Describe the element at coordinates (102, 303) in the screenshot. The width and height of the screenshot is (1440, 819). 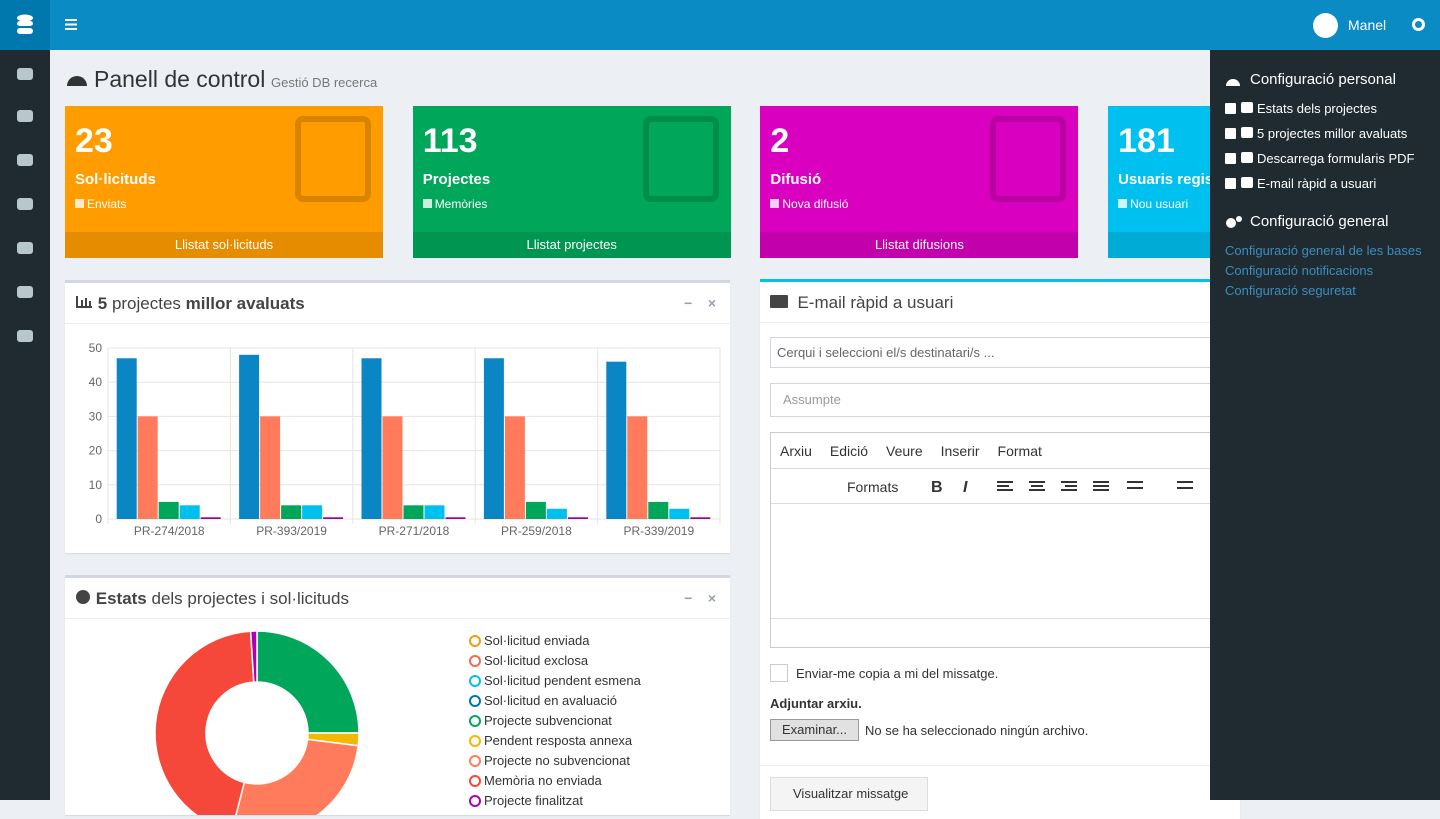
I see `title-part: 5` at that location.